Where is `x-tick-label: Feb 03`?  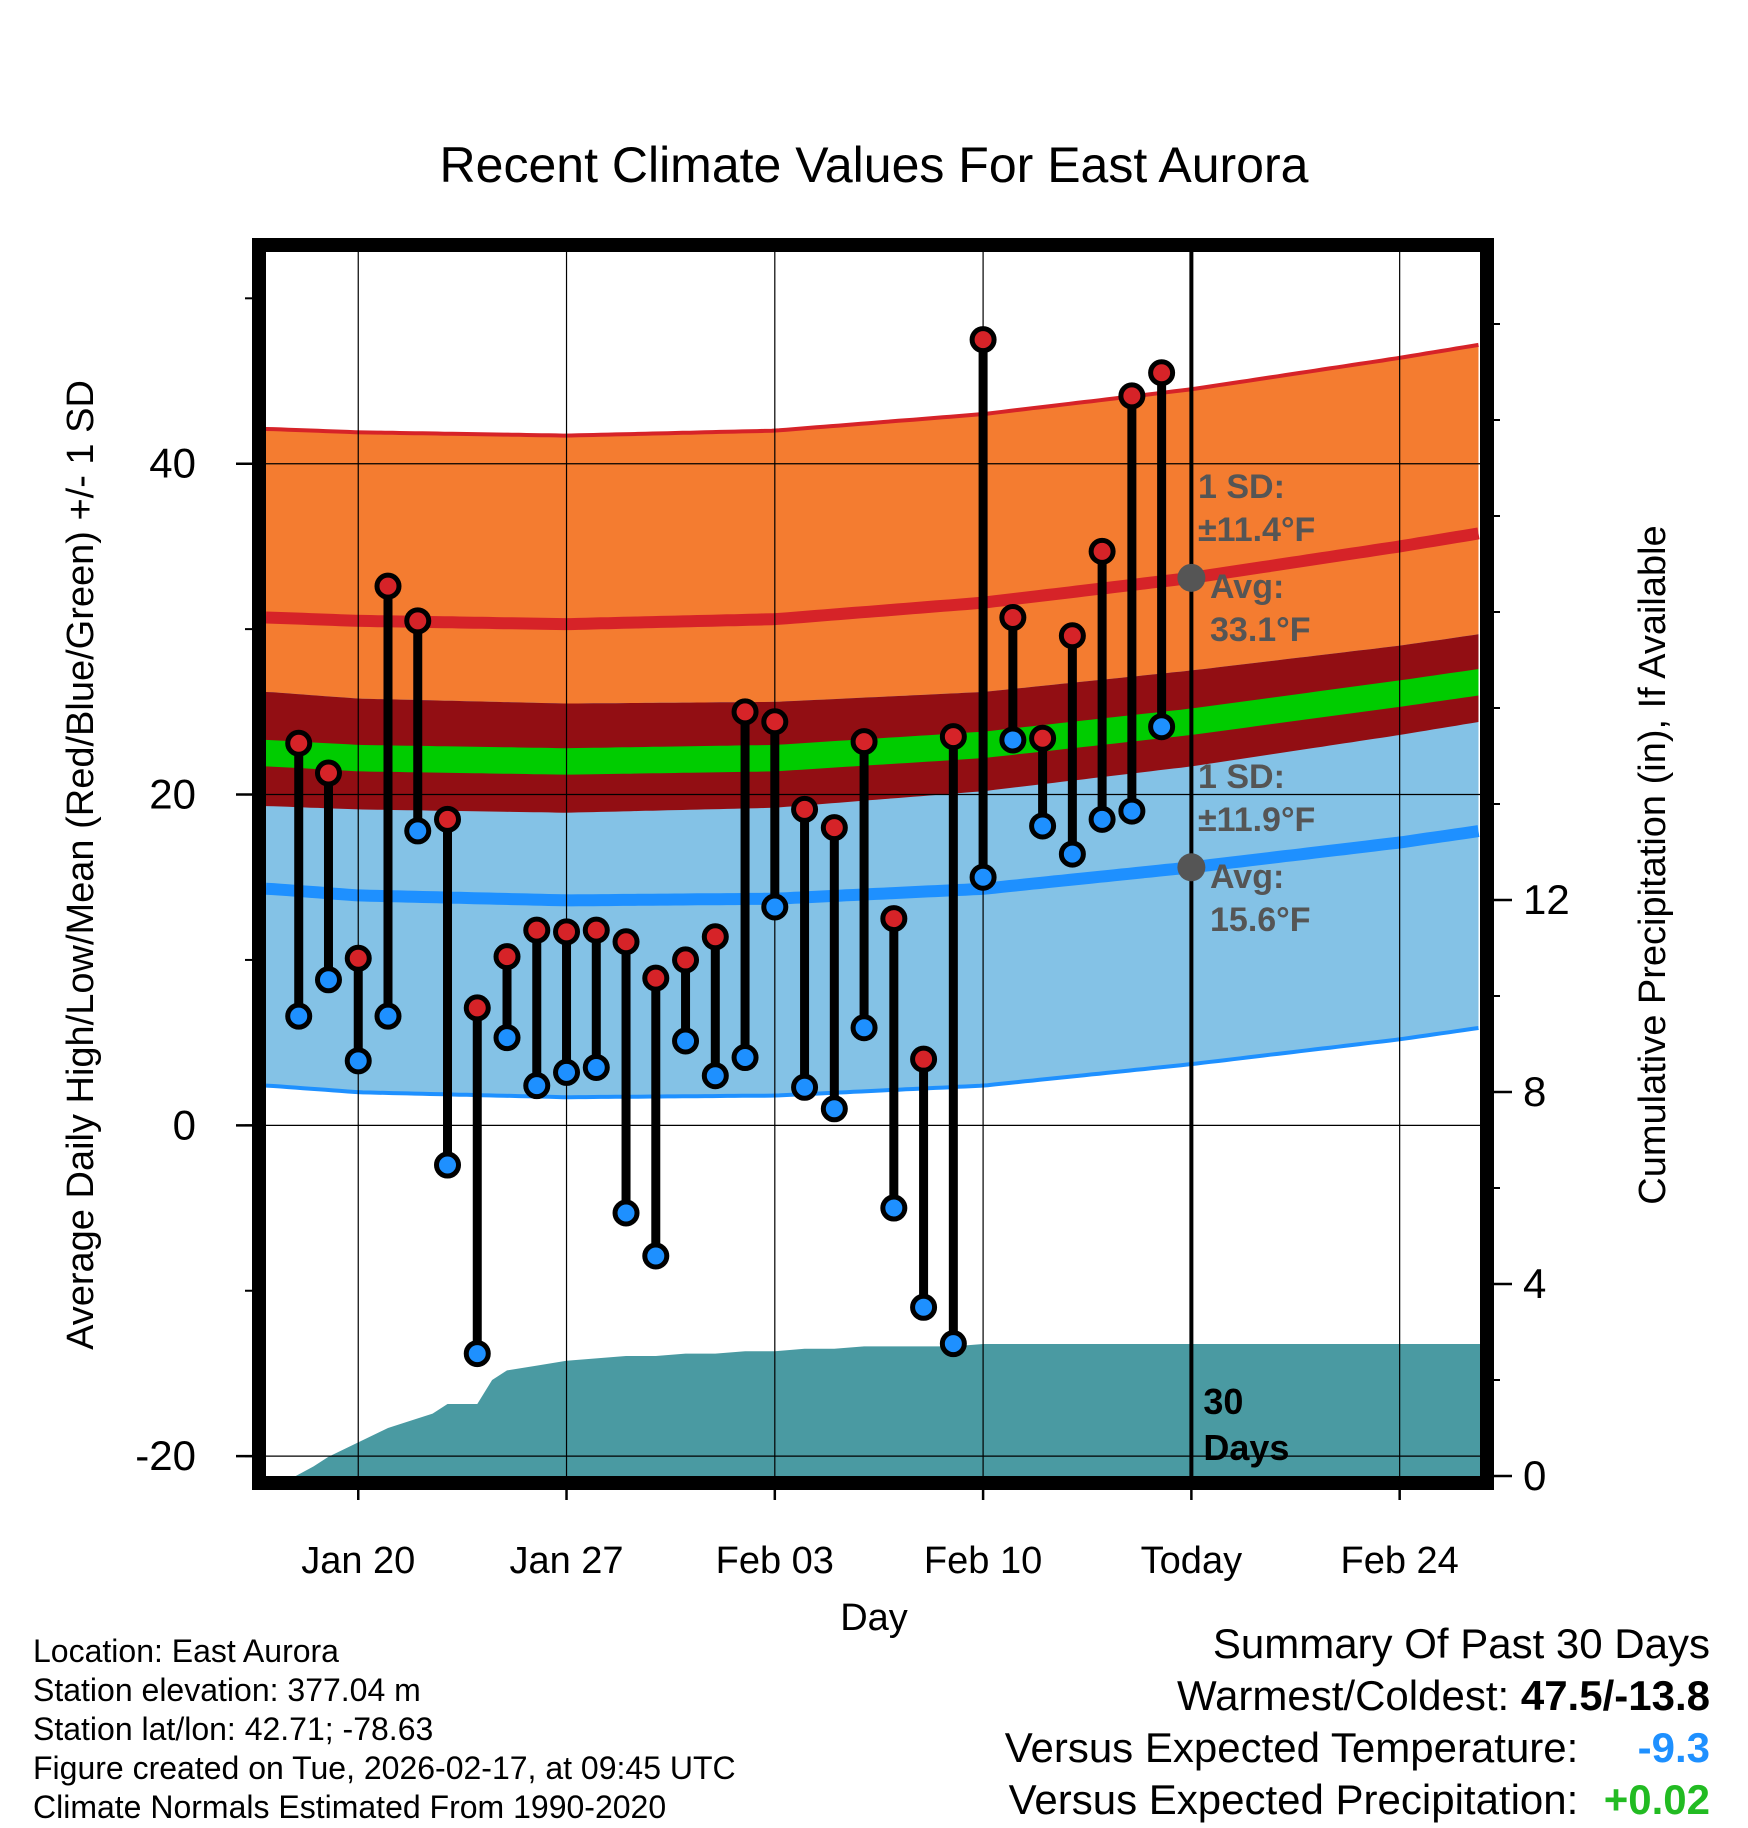 x-tick-label: Feb 03 is located at coordinates (775, 1561).